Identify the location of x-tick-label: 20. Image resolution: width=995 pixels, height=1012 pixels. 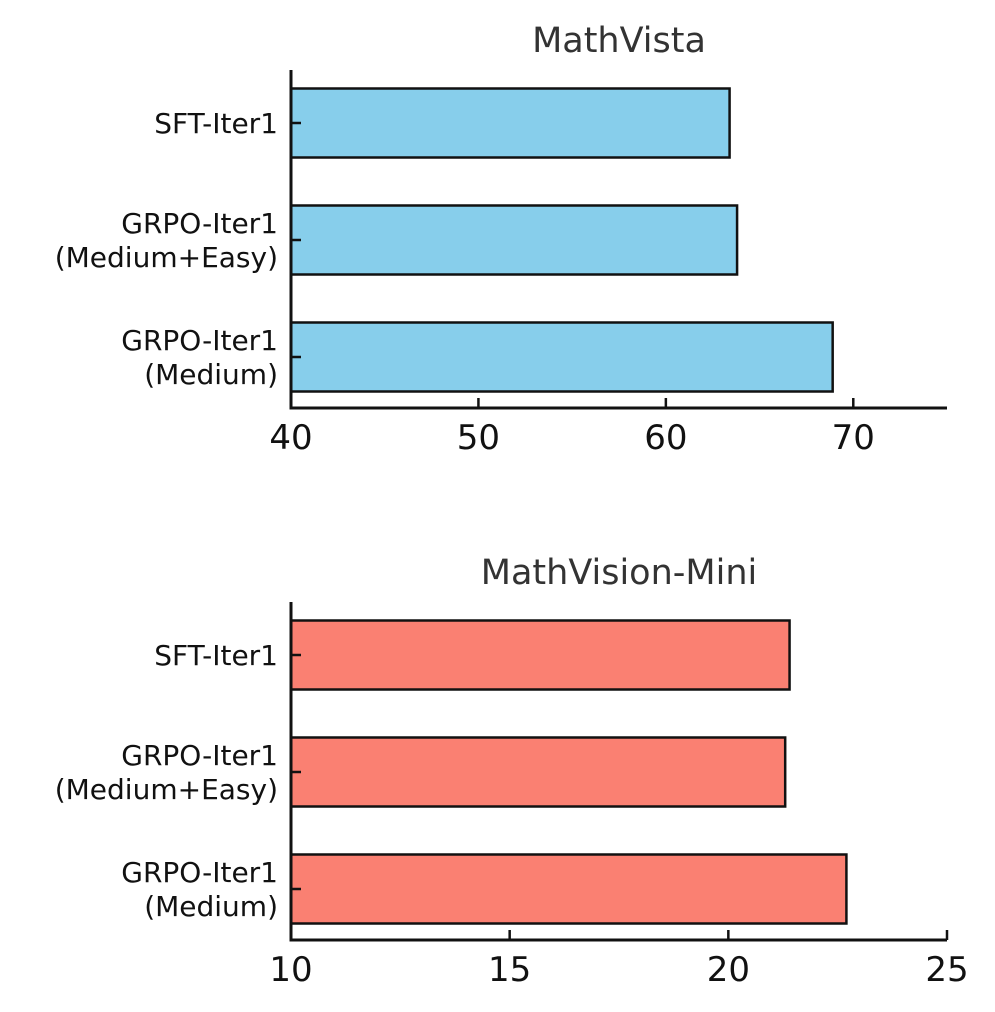
(728, 970).